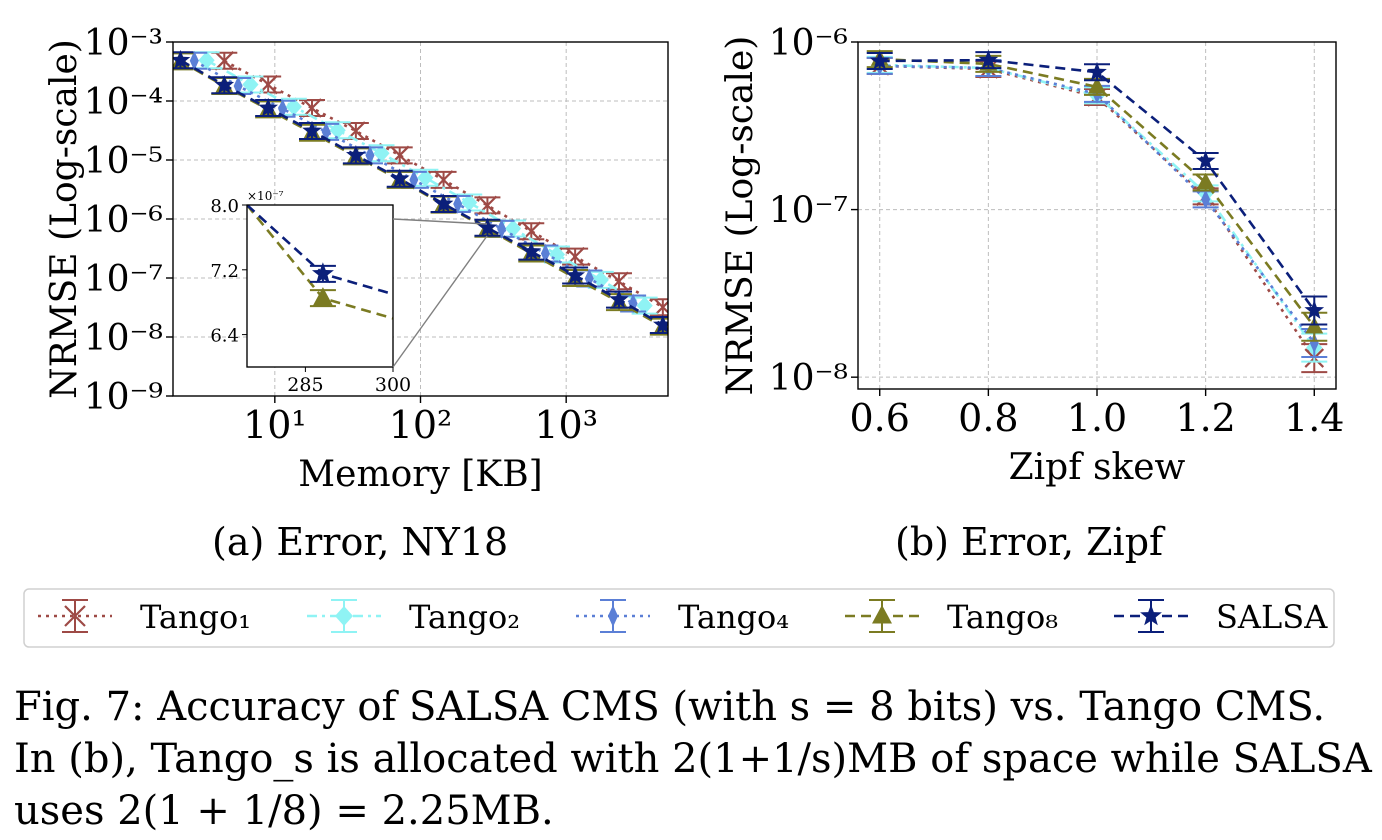 The image size is (1382, 840). I want to click on b-x-axis-label: Zipf skew, so click(1097, 467).